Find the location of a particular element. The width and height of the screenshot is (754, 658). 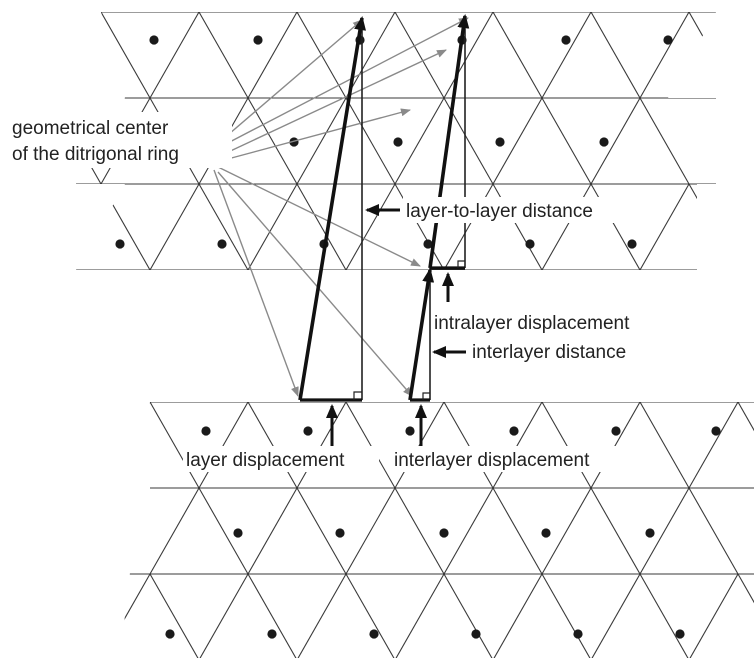

intralayer-displacement-label: intralayer displacement is located at coordinates (532, 323).